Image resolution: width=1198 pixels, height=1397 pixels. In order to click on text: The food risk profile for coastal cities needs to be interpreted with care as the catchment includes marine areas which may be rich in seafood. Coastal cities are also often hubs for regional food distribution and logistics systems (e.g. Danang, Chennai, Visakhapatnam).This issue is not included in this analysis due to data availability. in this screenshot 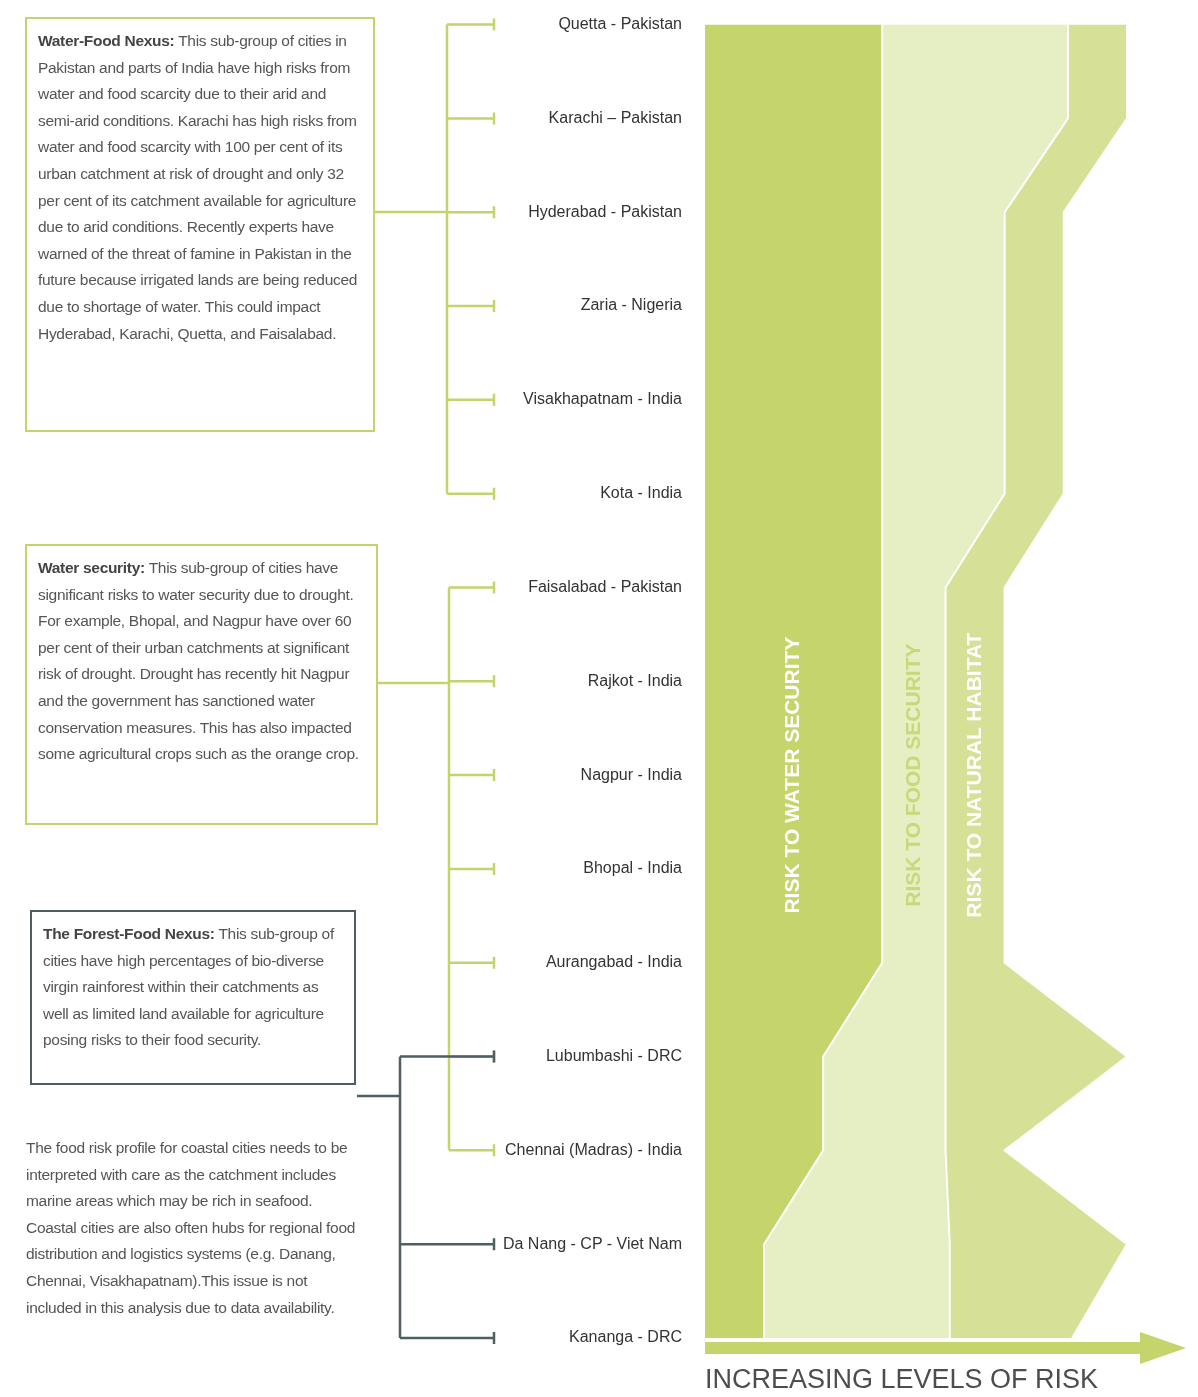, I will do `click(191, 1228)`.